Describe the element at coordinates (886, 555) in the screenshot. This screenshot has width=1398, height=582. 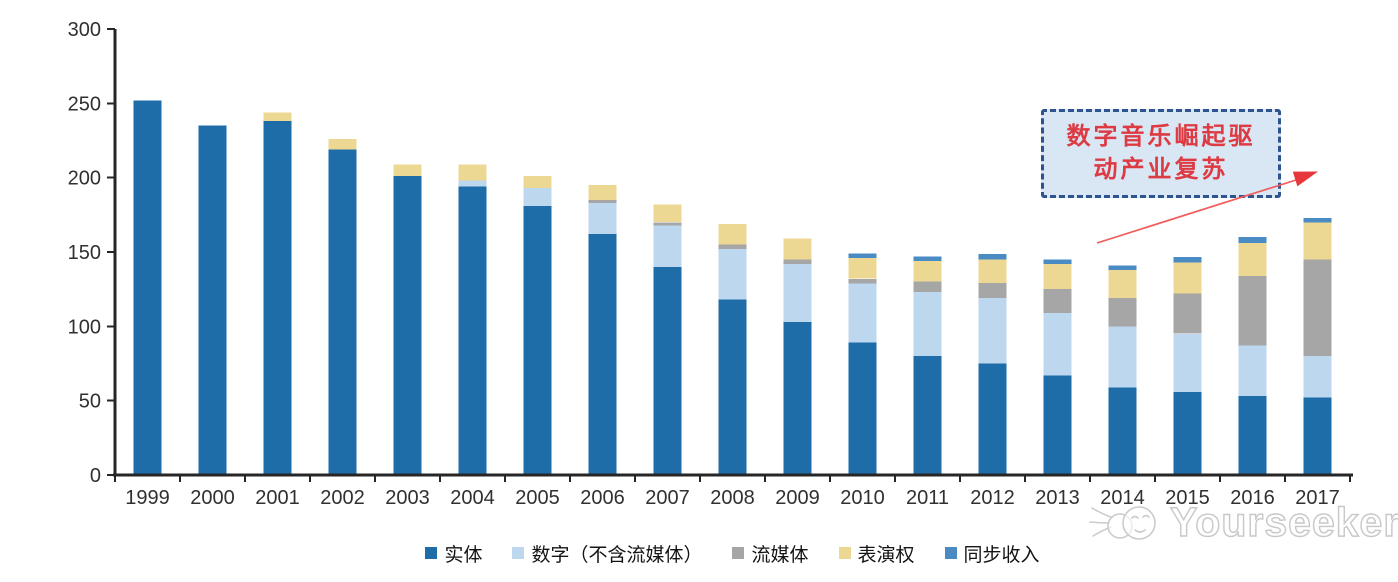
I see `legend-label: 表演权` at that location.